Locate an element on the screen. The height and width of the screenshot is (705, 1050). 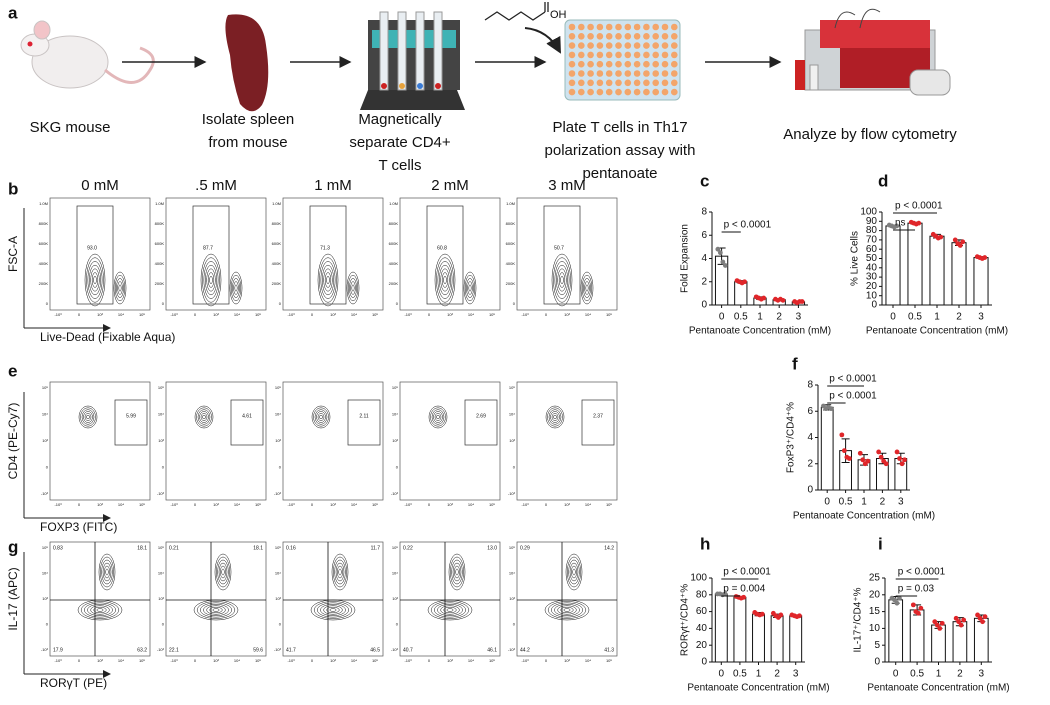
workflow-graphics is located at coordinates (485, 57).